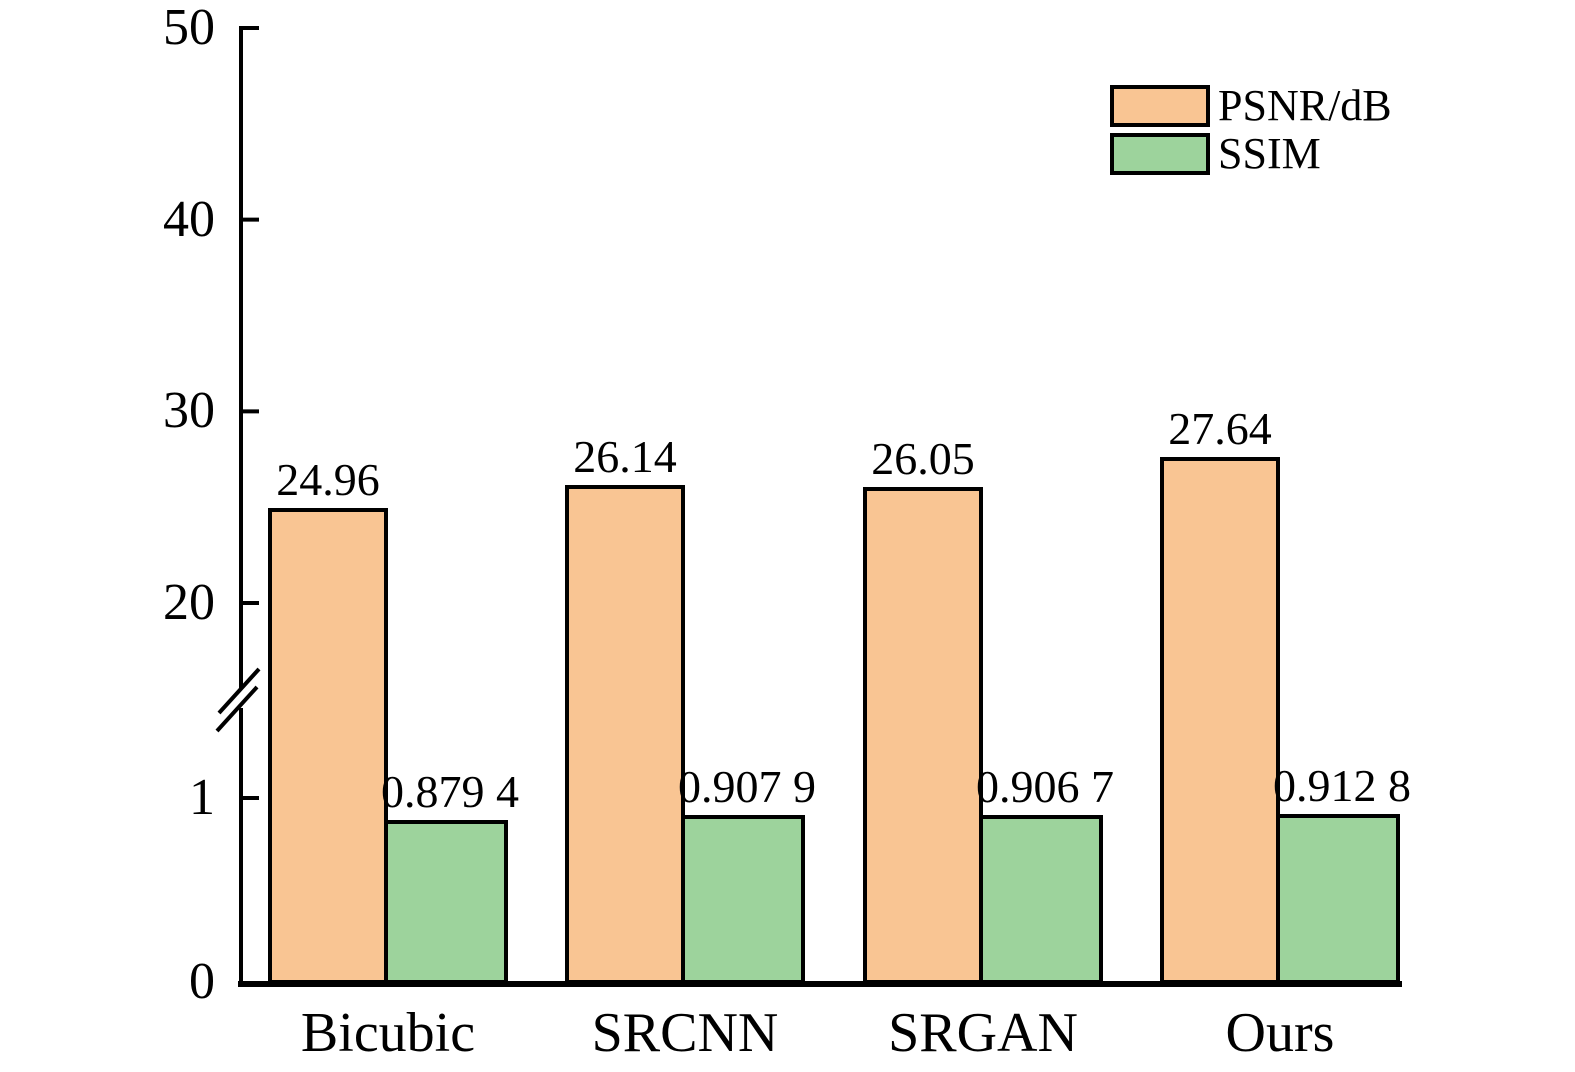 This screenshot has width=1575, height=1072. What do you see at coordinates (923, 459) in the screenshot?
I see `bar-value-label: 26.05` at bounding box center [923, 459].